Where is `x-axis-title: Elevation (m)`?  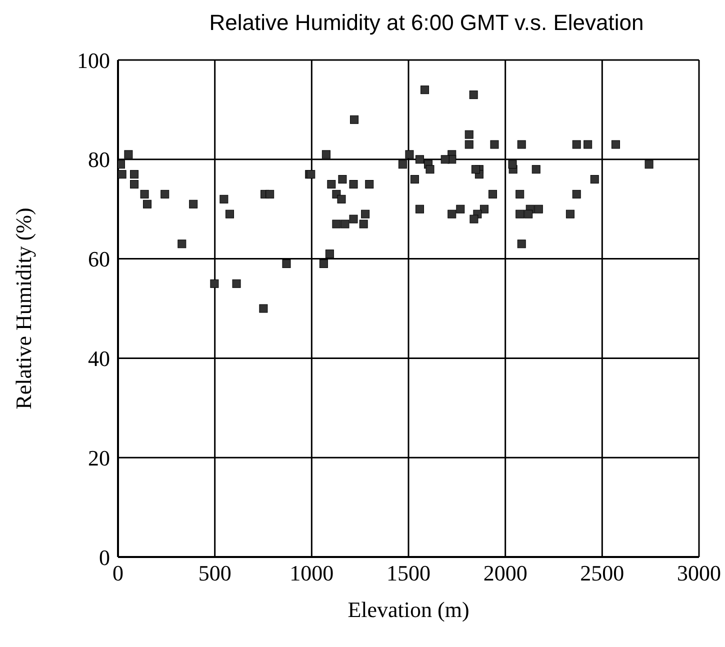
x-axis-title: Elevation (m) is located at coordinates (409, 609).